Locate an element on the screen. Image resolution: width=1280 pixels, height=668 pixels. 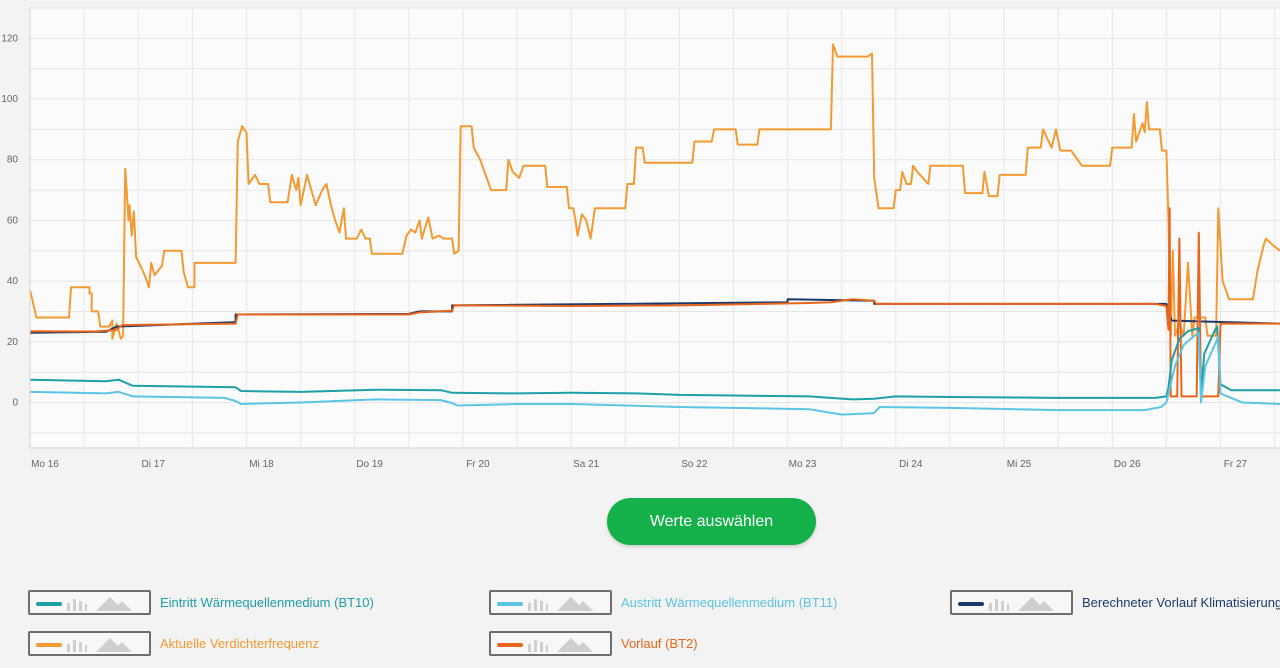
y-tick-label: 120 is located at coordinates (9, 38).